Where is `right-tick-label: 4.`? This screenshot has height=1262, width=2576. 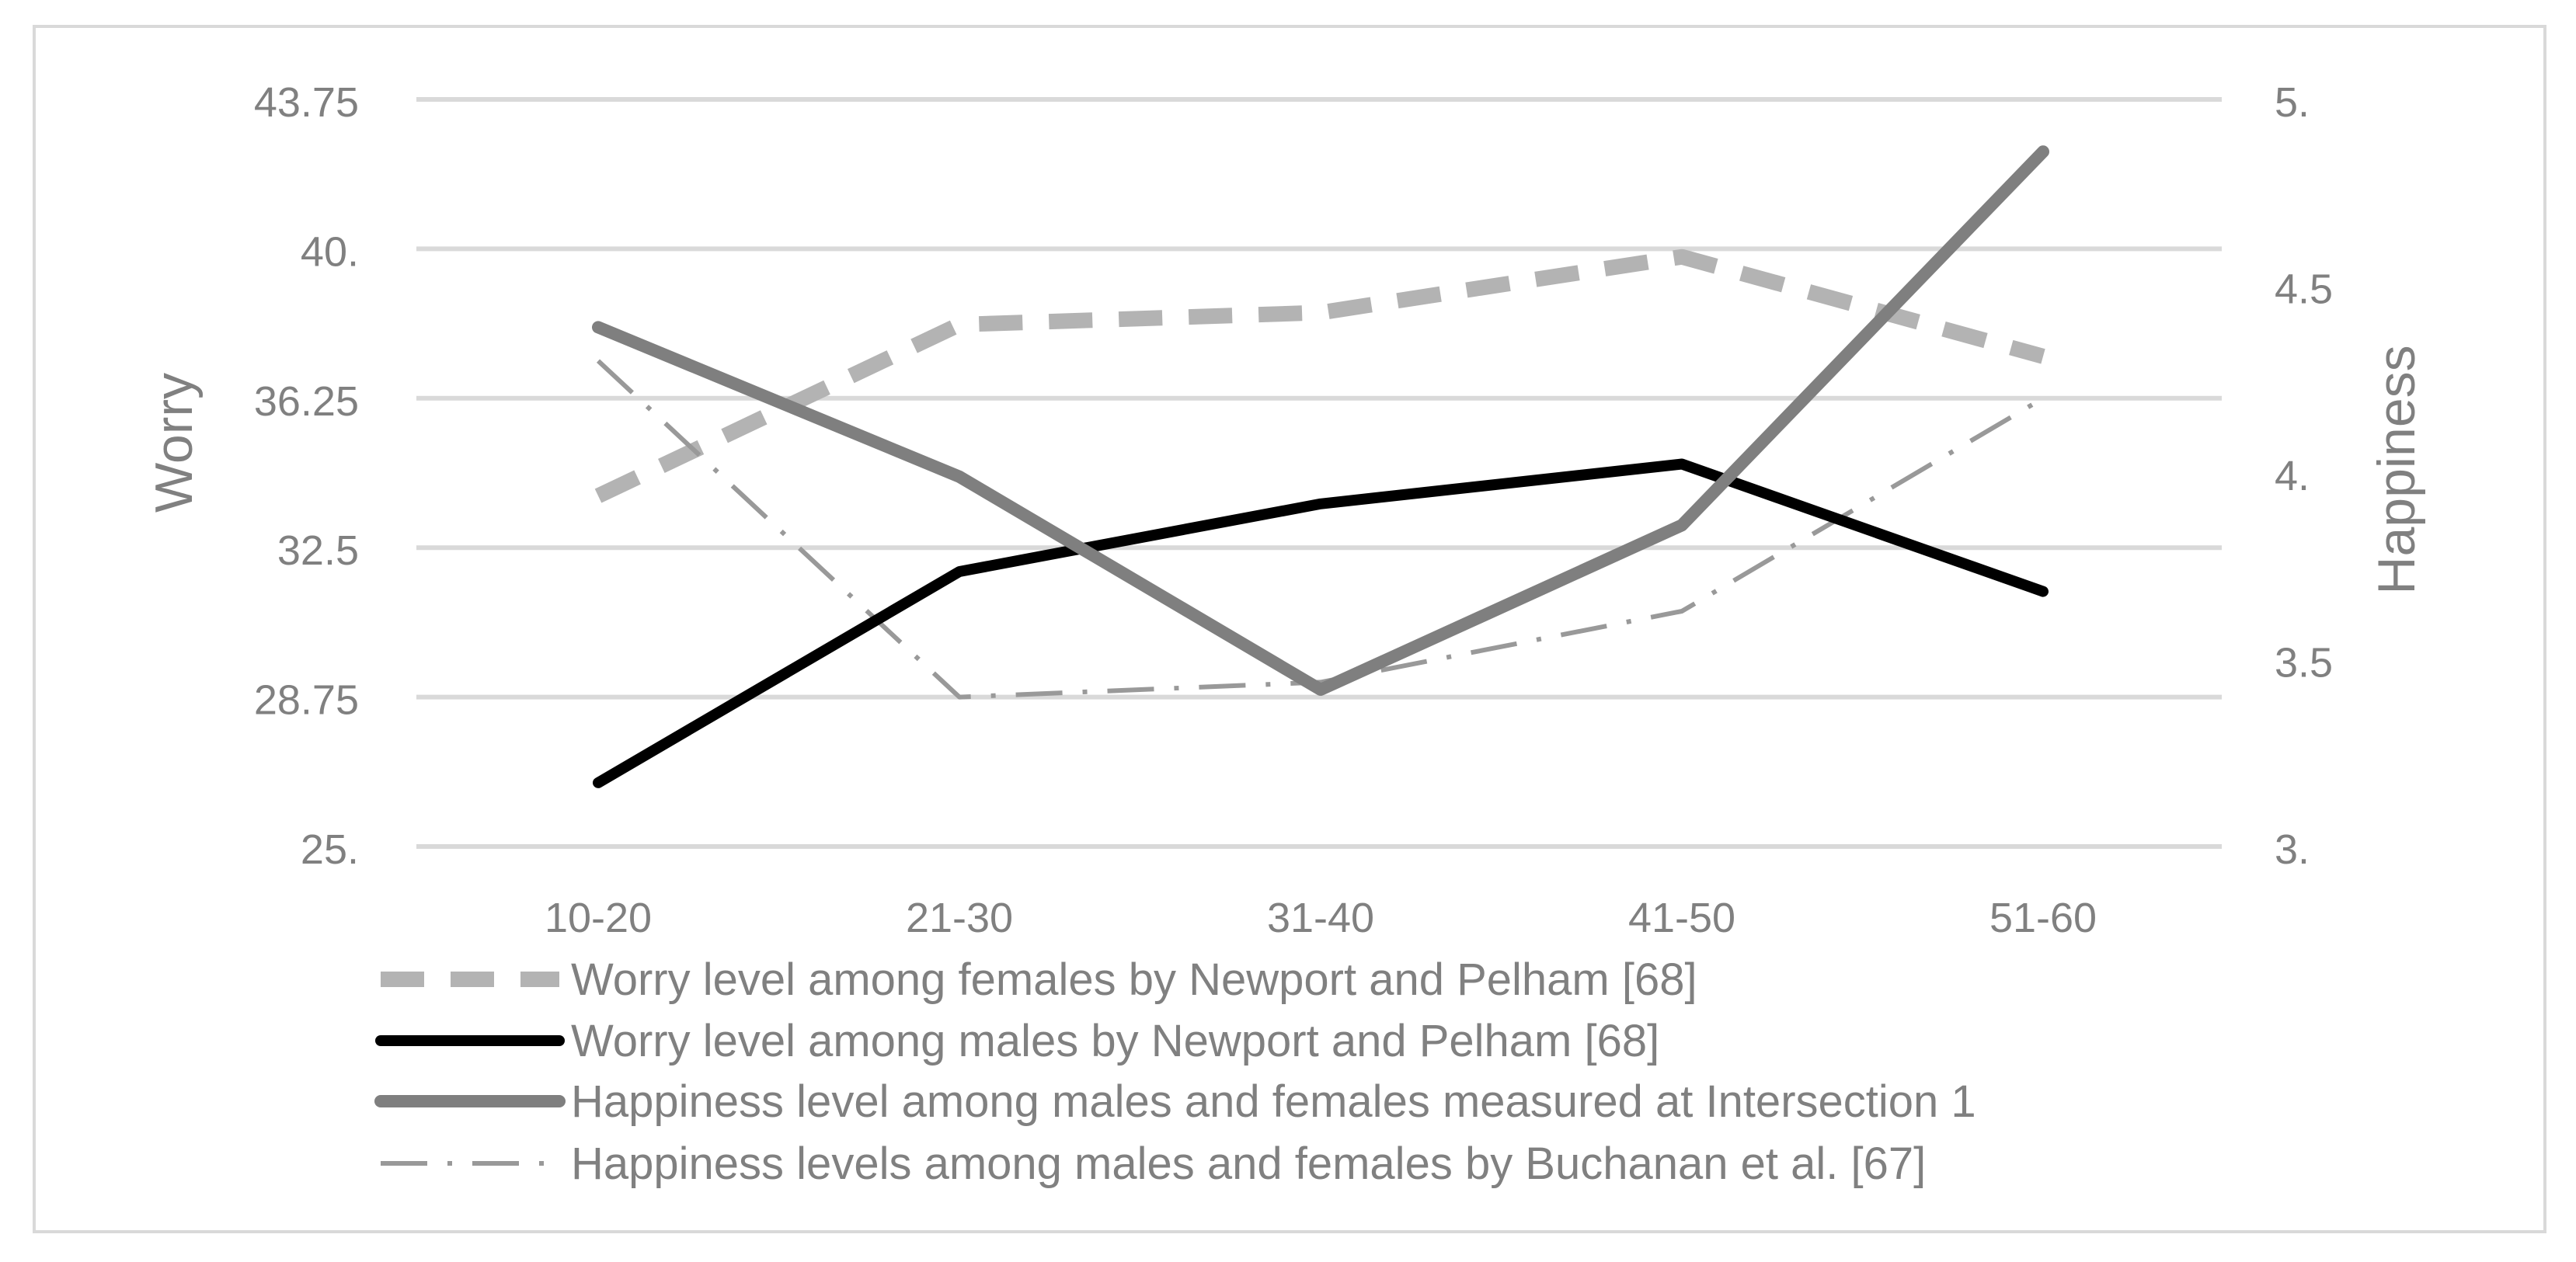 right-tick-label: 4. is located at coordinates (2292, 476).